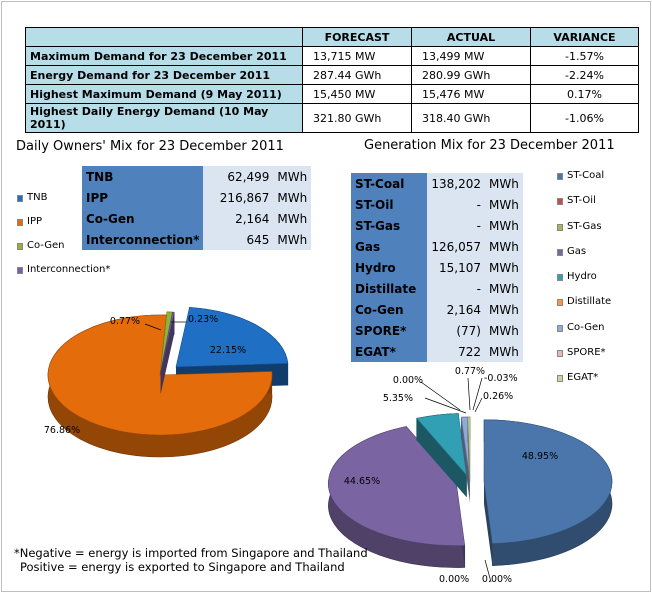 Image resolution: width=652 pixels, height=593 pixels. What do you see at coordinates (143, 239) in the screenshot?
I see `owners-mix-name: Interconnection*` at bounding box center [143, 239].